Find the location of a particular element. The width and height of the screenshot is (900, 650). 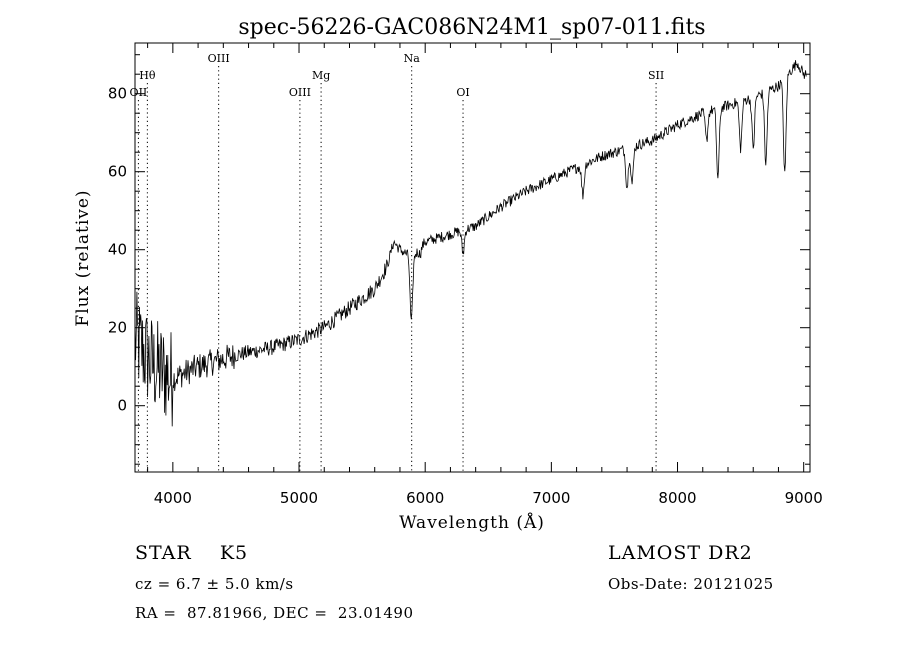

spectral-line-label: OII is located at coordinates (139, 92).